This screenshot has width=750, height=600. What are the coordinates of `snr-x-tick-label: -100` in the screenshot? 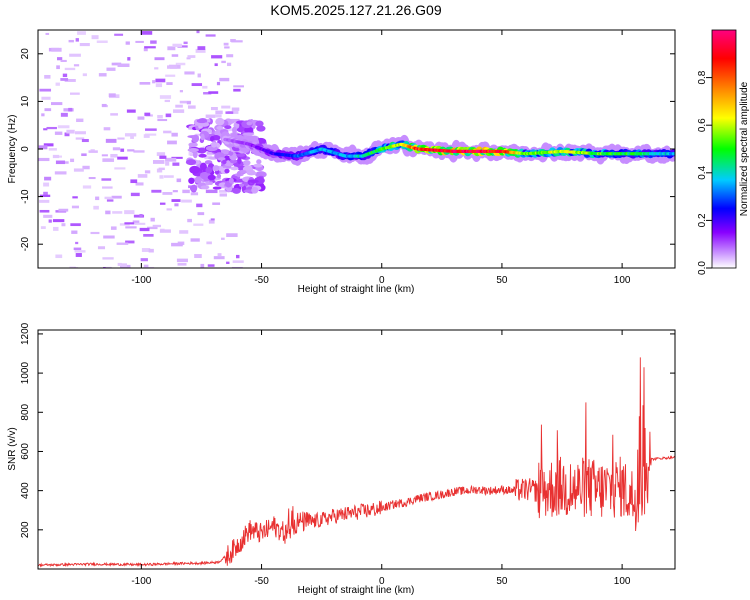 It's located at (141, 581).